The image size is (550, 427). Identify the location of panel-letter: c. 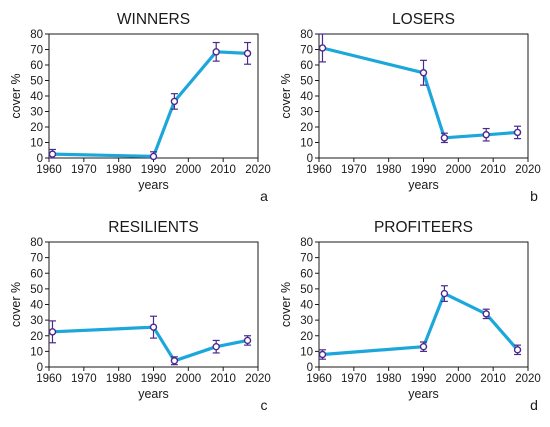
(264, 405).